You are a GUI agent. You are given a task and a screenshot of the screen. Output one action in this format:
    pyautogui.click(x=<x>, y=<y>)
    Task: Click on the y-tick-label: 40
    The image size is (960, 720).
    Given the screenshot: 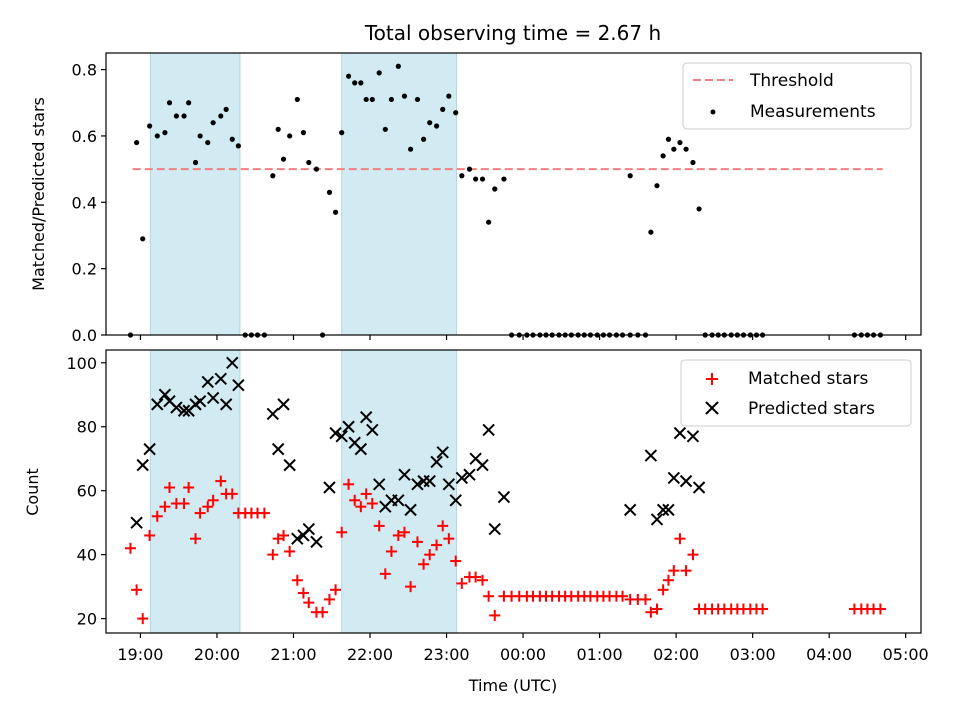 What is the action you would take?
    pyautogui.click(x=87, y=555)
    